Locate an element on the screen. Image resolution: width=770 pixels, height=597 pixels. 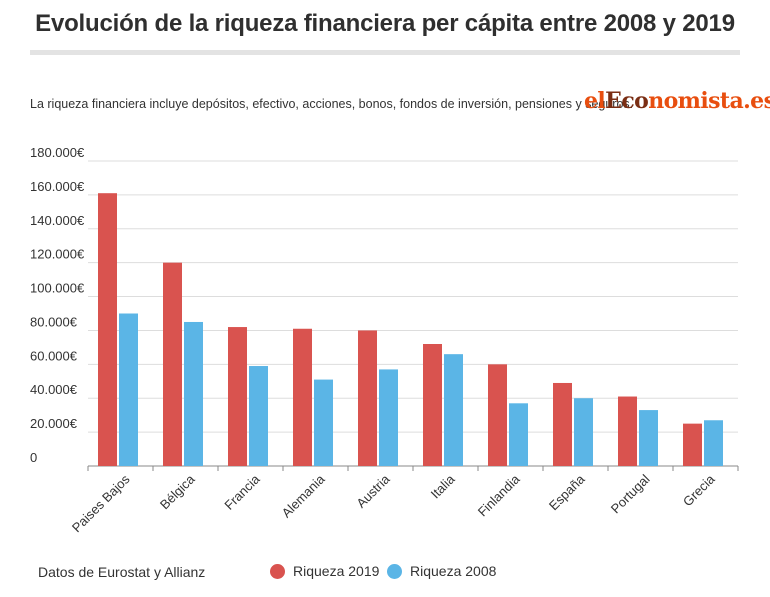
y-tick-label: 180.000€ is located at coordinates (57, 152).